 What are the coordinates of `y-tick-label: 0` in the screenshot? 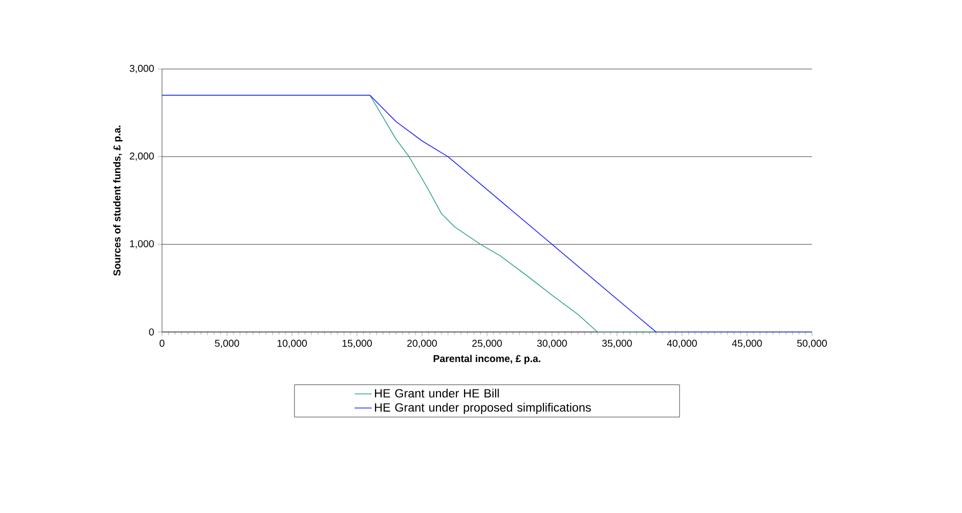 It's located at (151, 332).